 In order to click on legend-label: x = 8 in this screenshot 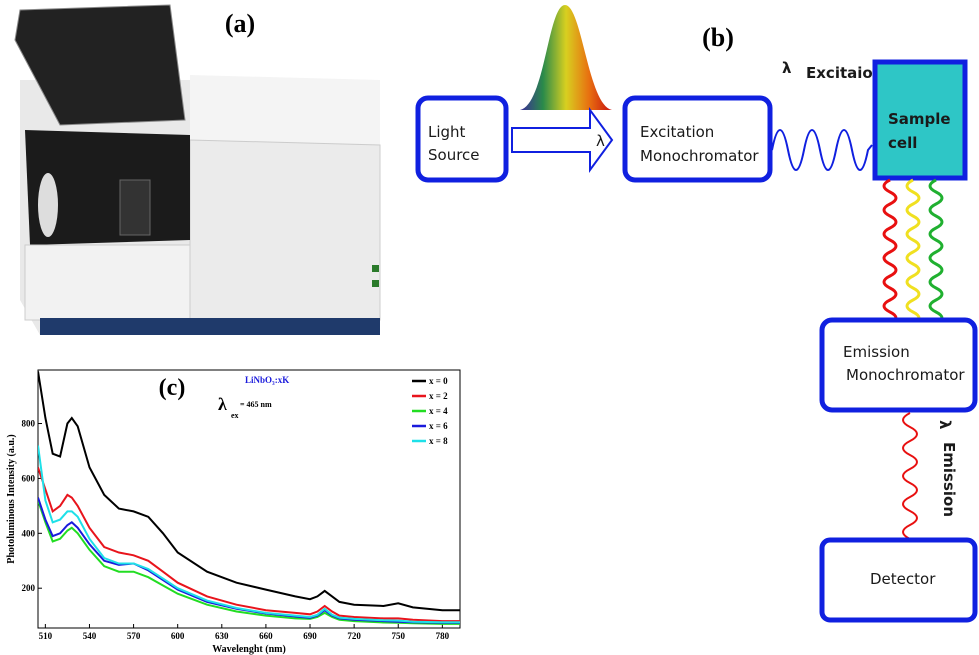, I will do `click(438, 441)`.